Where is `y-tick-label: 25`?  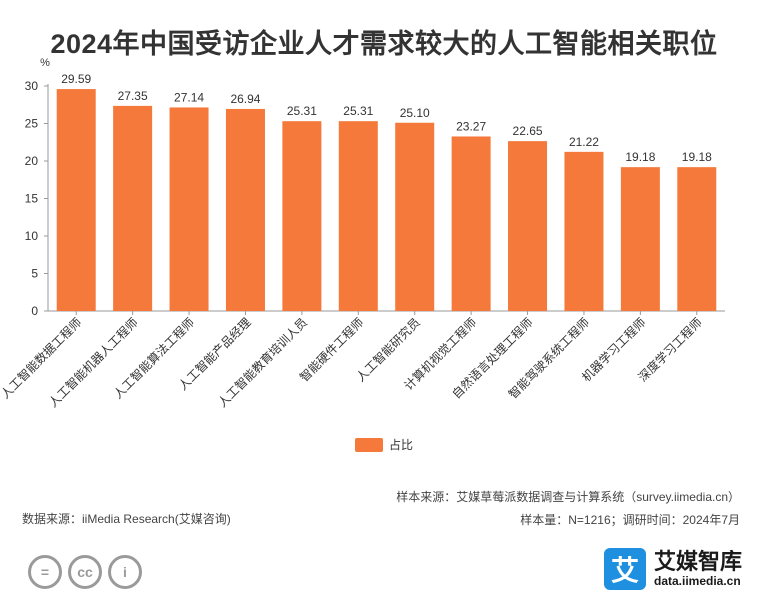
y-tick-label: 25 is located at coordinates (32, 124).